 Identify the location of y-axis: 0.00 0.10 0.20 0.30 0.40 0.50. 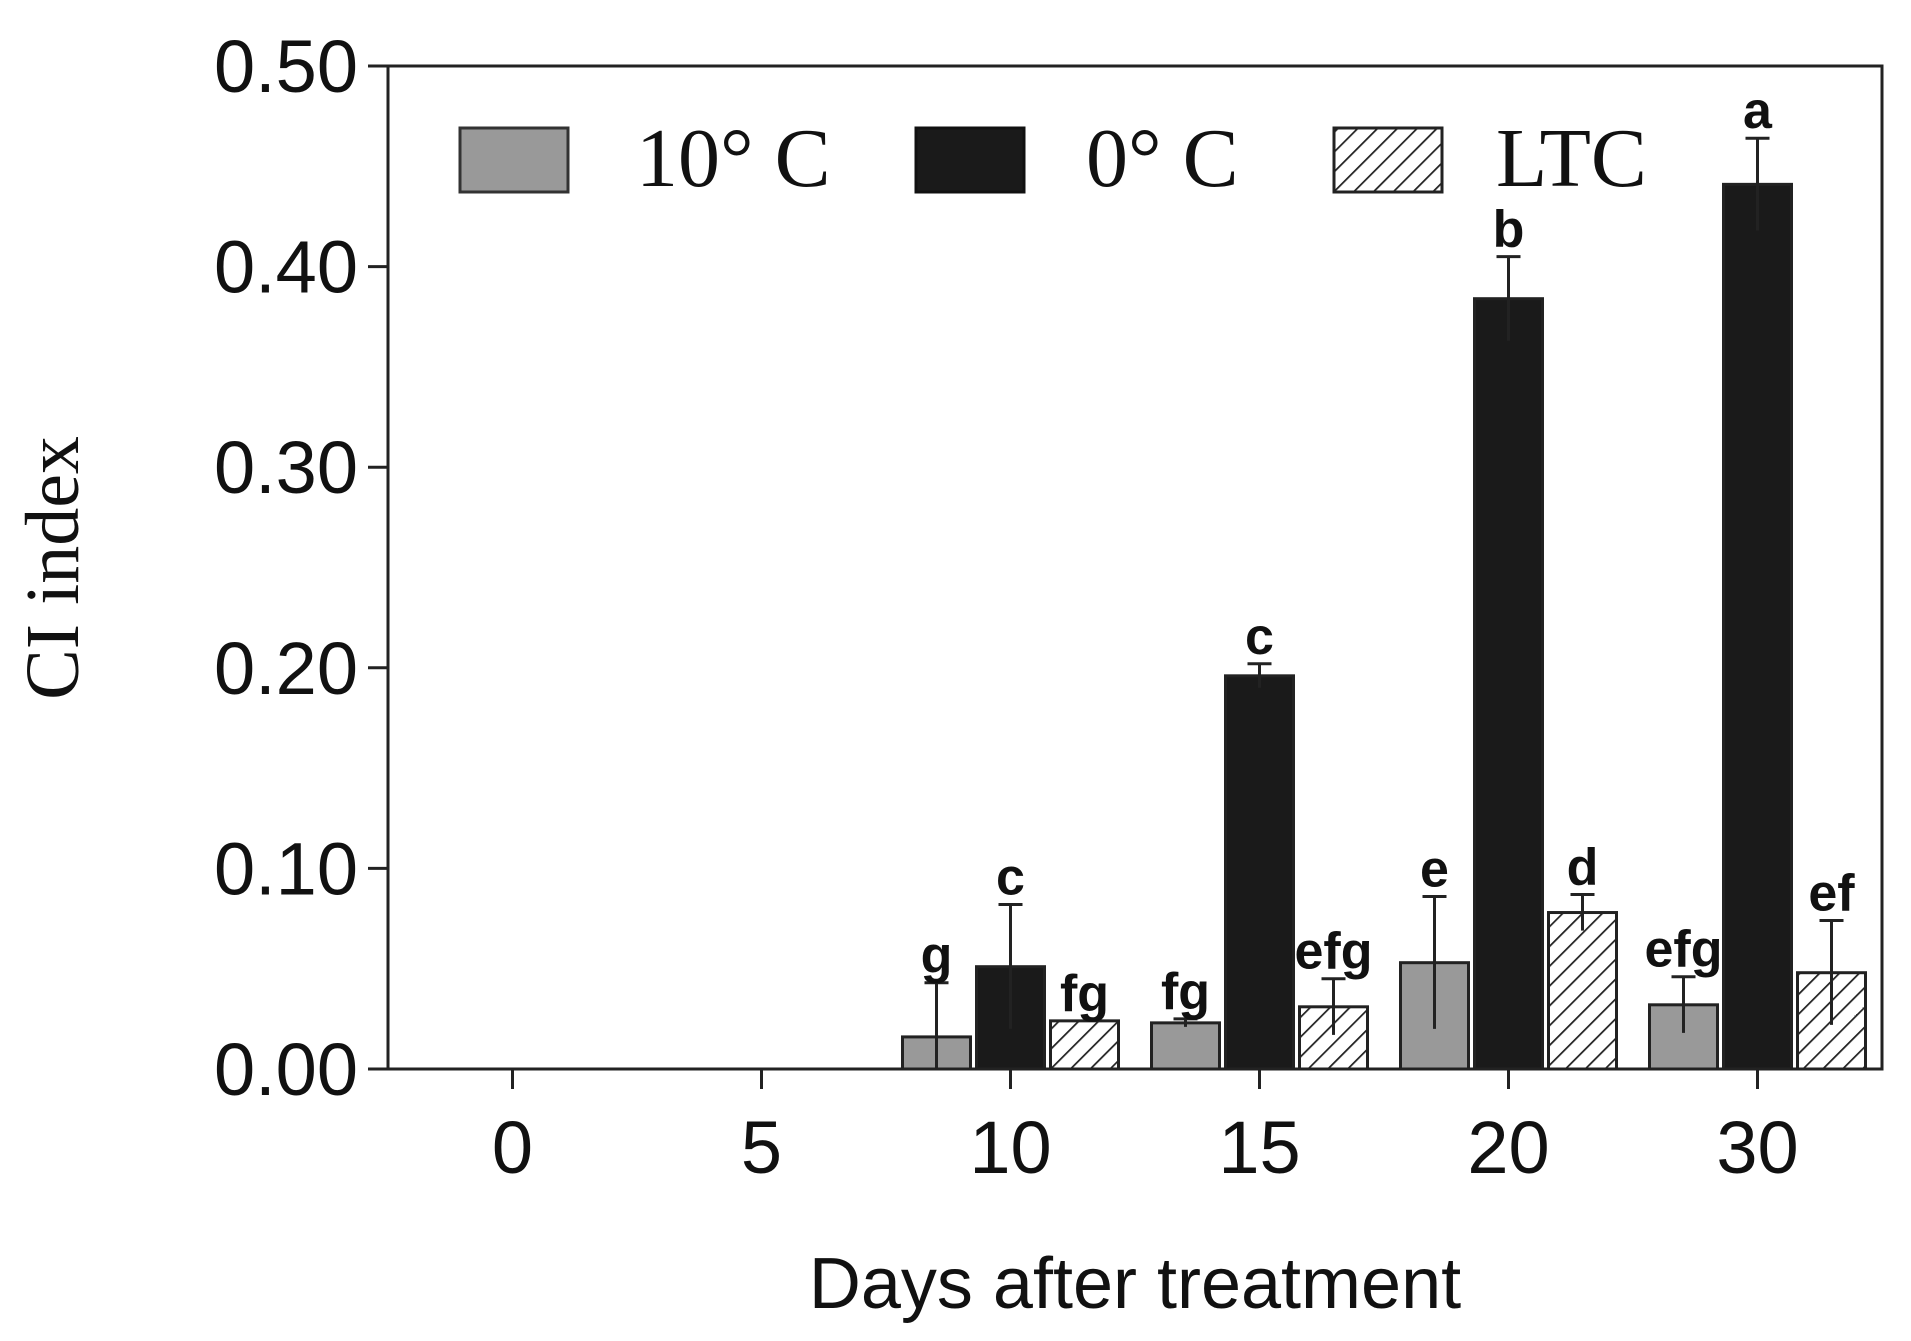
(301, 568).